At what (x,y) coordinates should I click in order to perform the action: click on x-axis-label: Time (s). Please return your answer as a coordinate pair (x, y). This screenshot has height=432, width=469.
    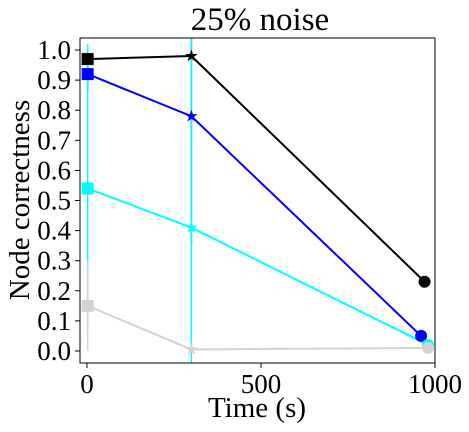
    Looking at the image, I should click on (257, 408).